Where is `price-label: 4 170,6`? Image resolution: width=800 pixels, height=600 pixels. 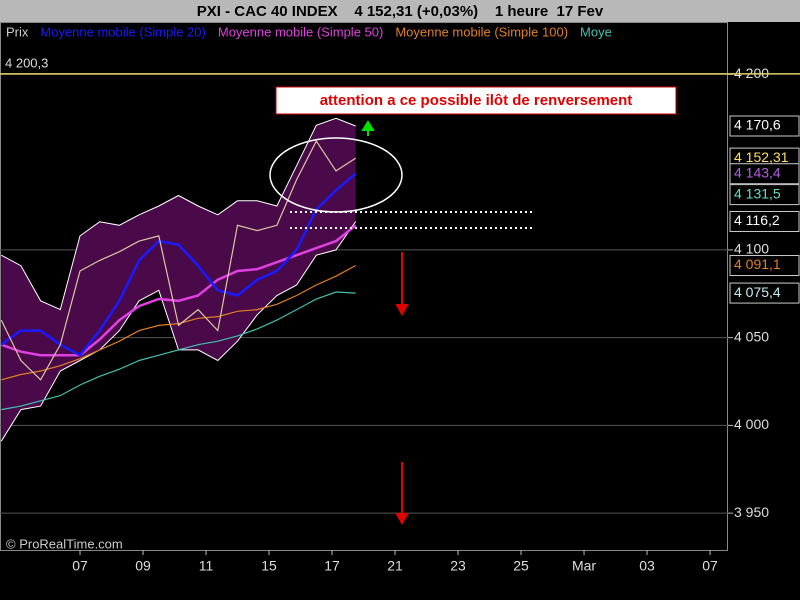 price-label: 4 170,6 is located at coordinates (757, 125).